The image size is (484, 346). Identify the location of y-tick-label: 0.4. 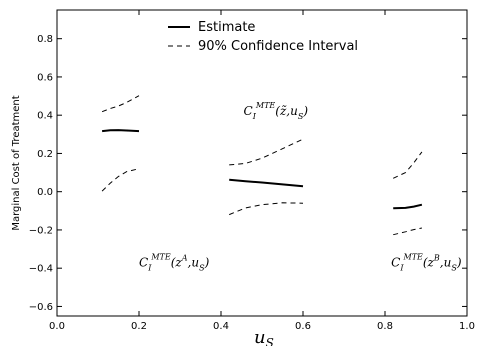
(45, 116).